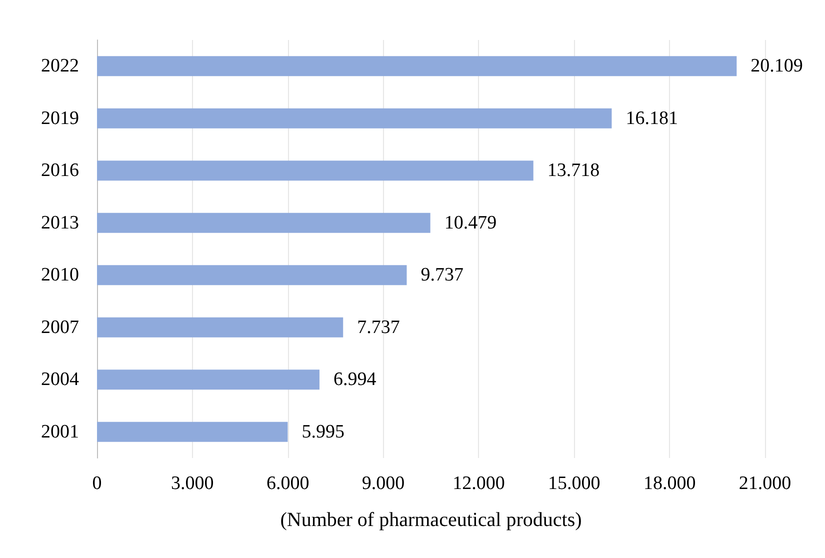 Image resolution: width=825 pixels, height=558 pixels. I want to click on y-tick-label: 2004, so click(60, 379).